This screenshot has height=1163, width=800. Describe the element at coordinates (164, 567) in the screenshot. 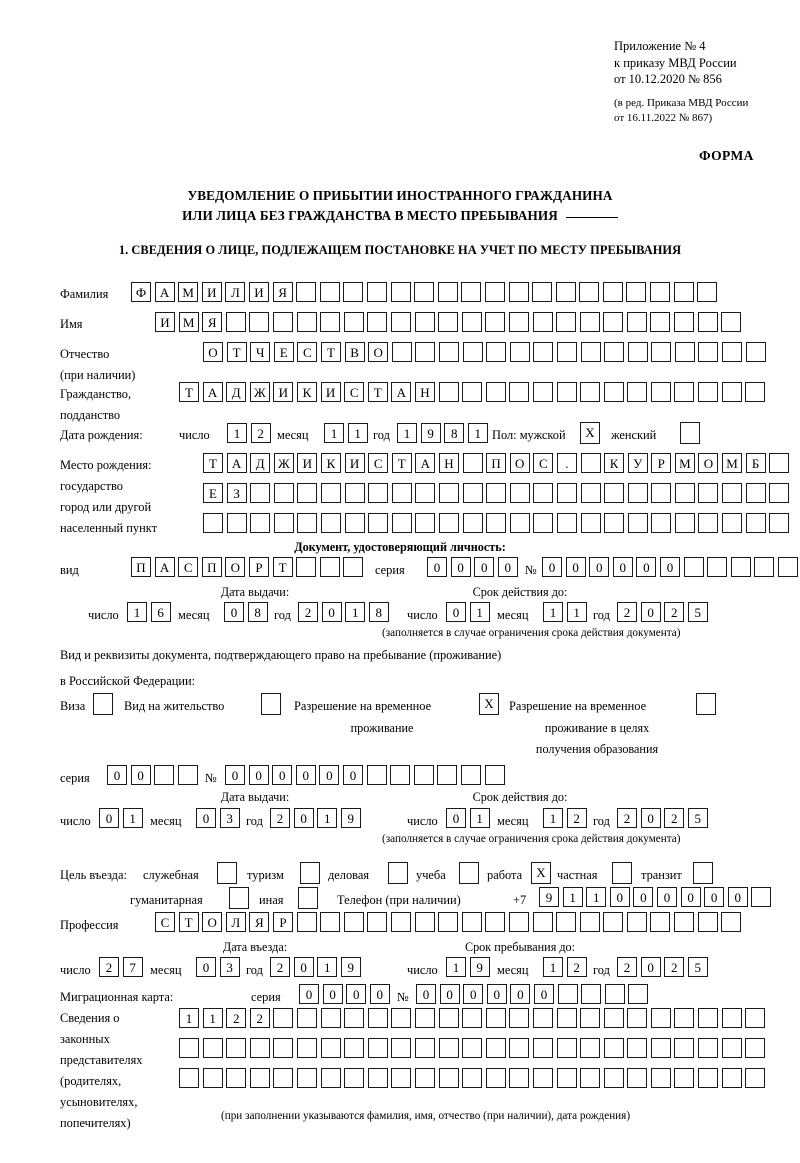

I see `char-cell: А` at that location.